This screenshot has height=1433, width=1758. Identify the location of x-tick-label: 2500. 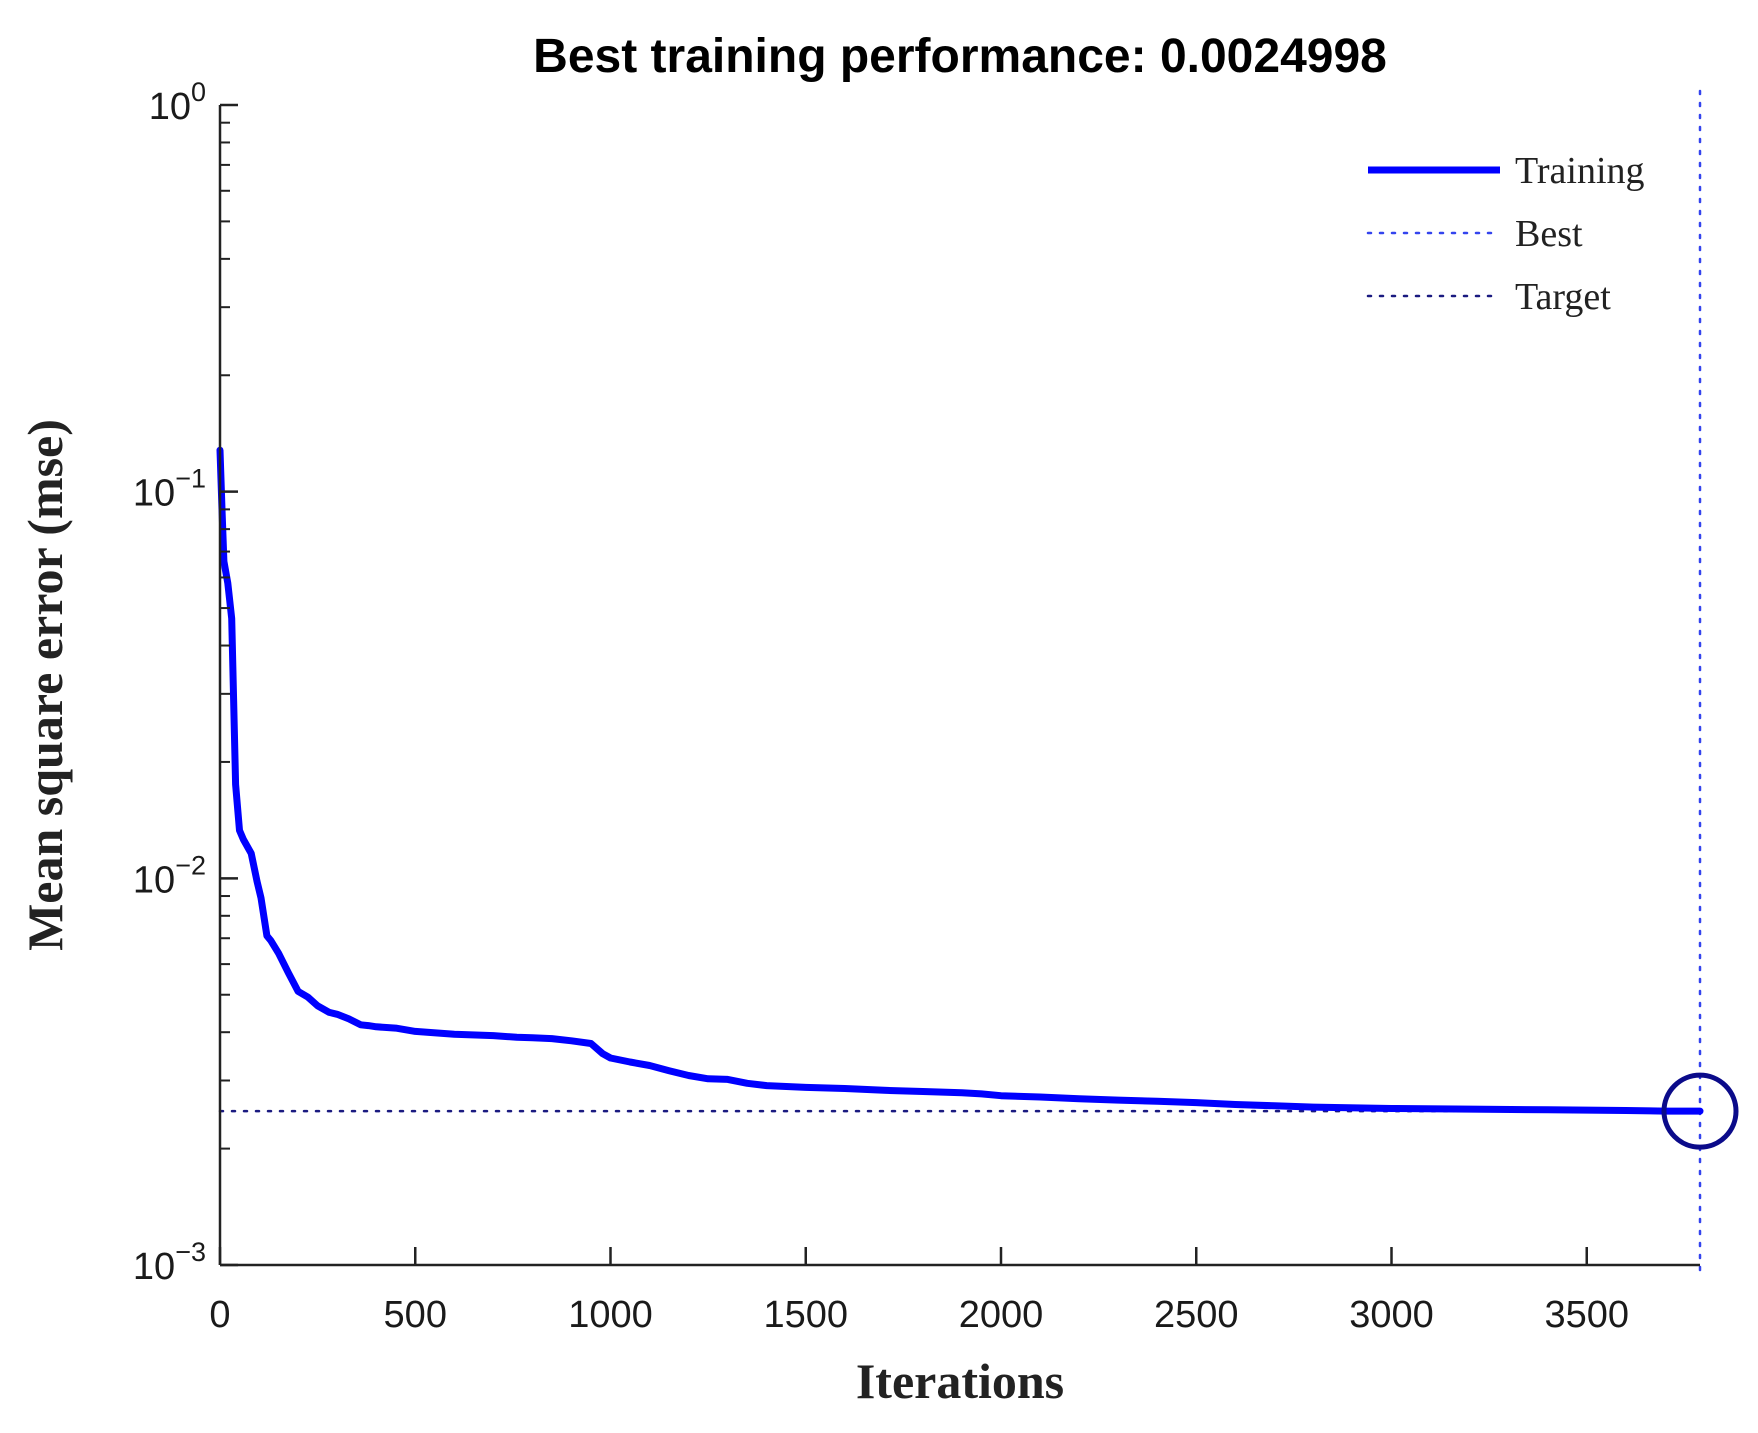
(1196, 1315).